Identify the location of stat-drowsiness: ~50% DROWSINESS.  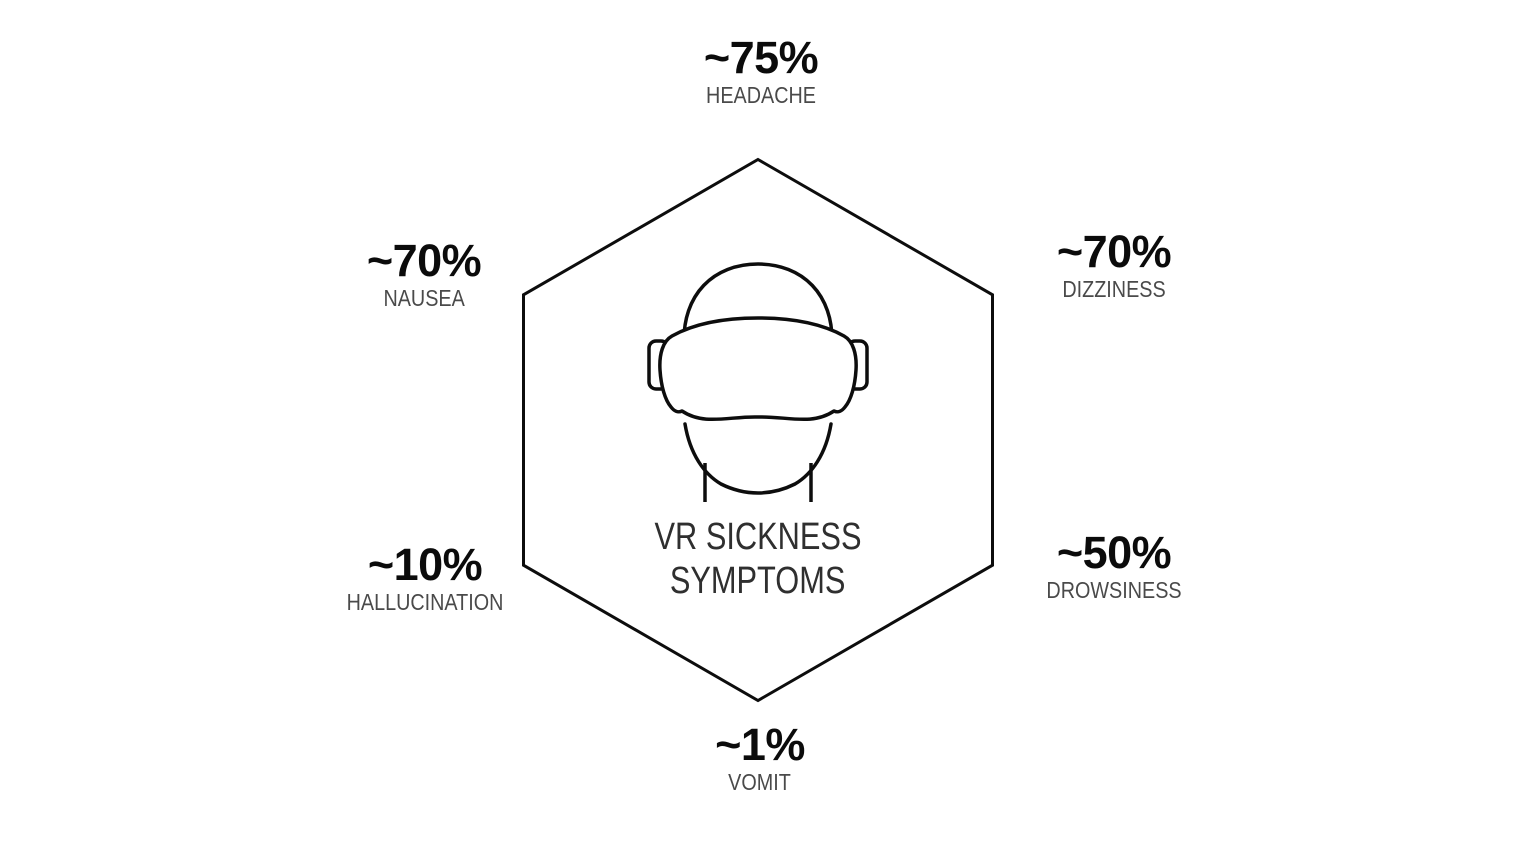
(1113, 566).